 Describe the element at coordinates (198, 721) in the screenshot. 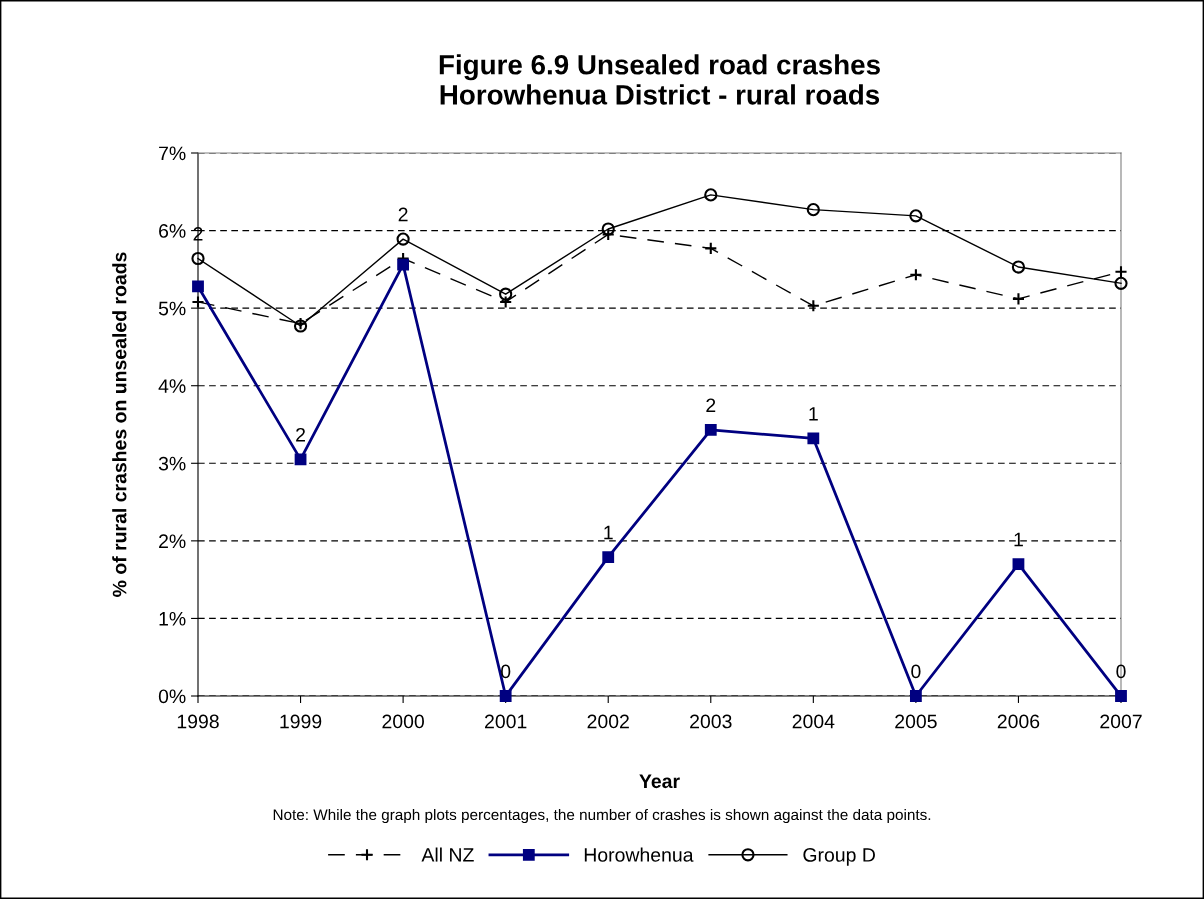

I see `x-tick-label: 1998` at that location.